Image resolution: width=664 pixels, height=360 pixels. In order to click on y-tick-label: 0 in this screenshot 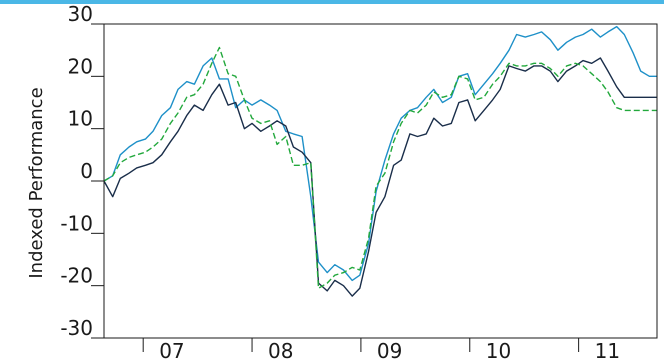, I will do `click(86, 171)`.